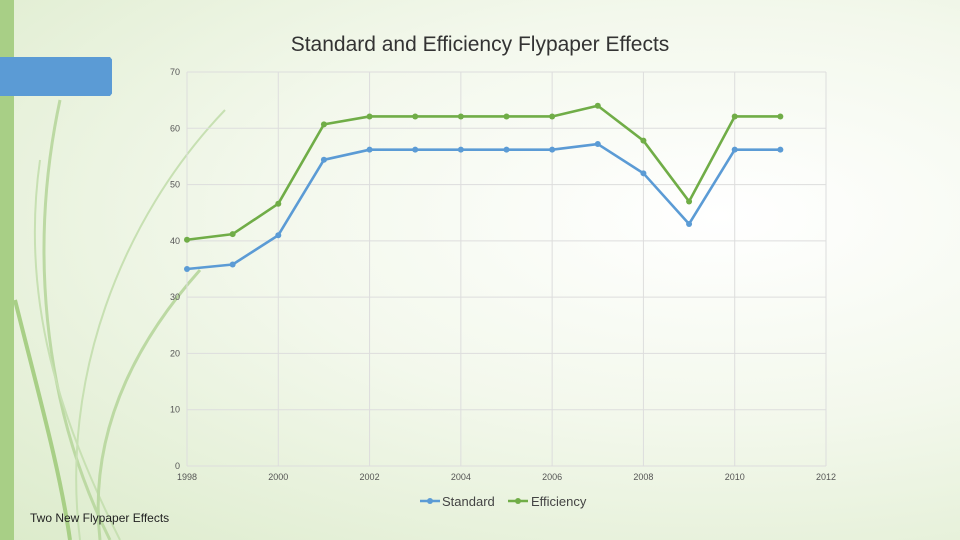  What do you see at coordinates (734, 116) in the screenshot?
I see `data-point-efficiency-2010` at bounding box center [734, 116].